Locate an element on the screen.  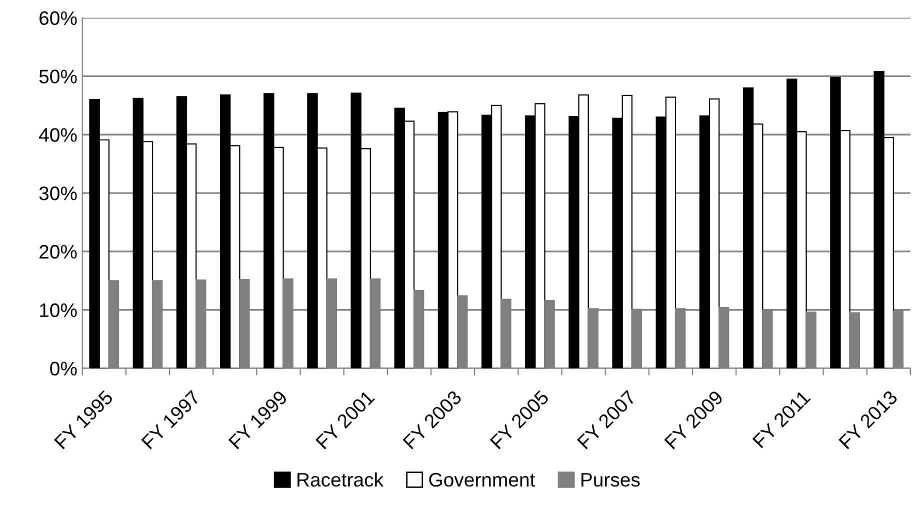
y-tick-label: 50% is located at coordinates (58, 77).